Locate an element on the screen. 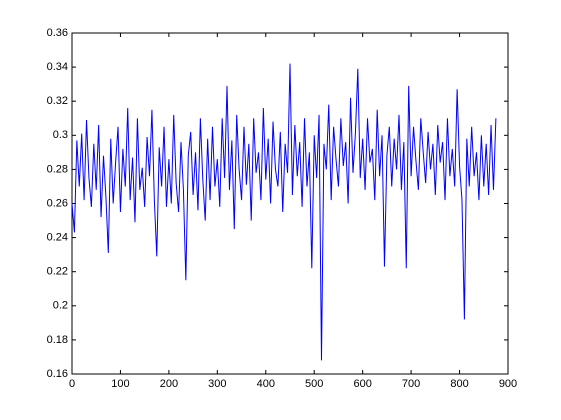 The width and height of the screenshot is (561, 420). y-tick-label: 0.2 is located at coordinates (60, 306).